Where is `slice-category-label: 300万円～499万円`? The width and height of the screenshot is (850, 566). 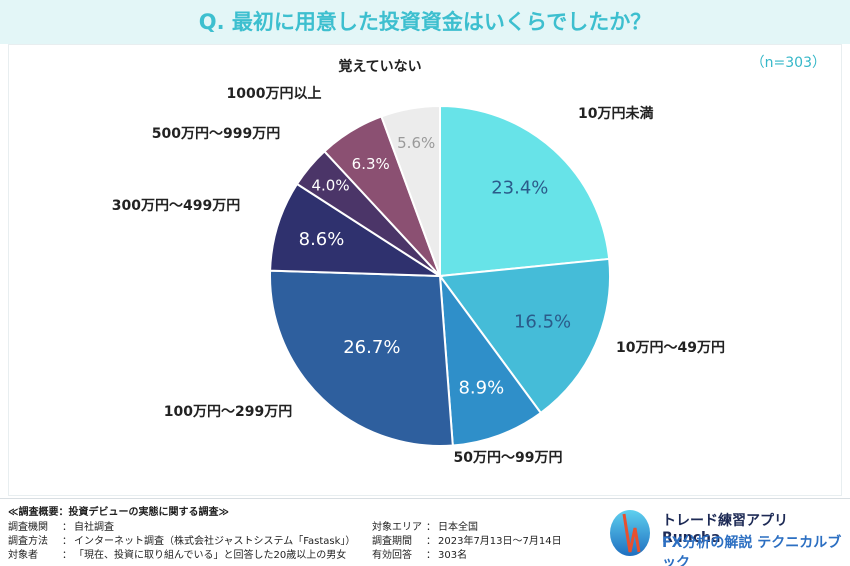
slice-category-label: 300万円～499万円 is located at coordinates (176, 206).